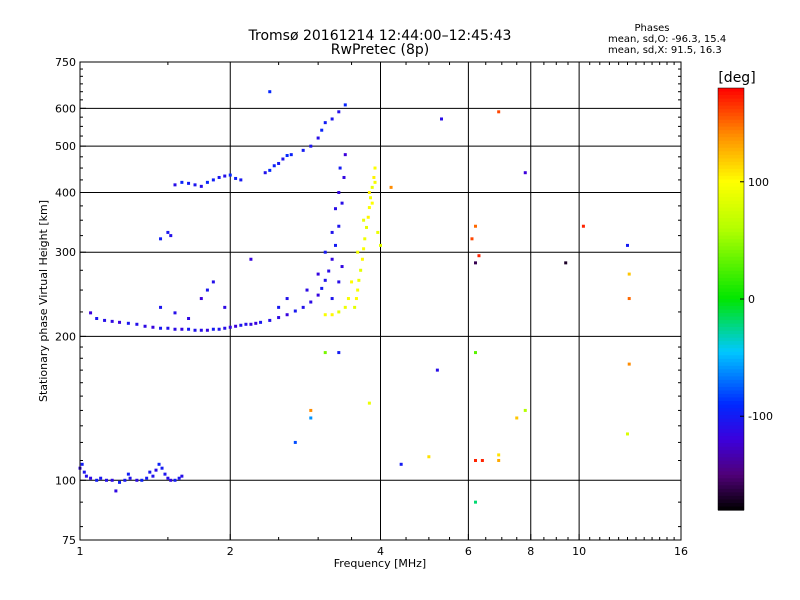 Image resolution: width=800 pixels, height=600 pixels. Describe the element at coordinates (80, 551) in the screenshot. I see `x-tick-label: 1` at that location.